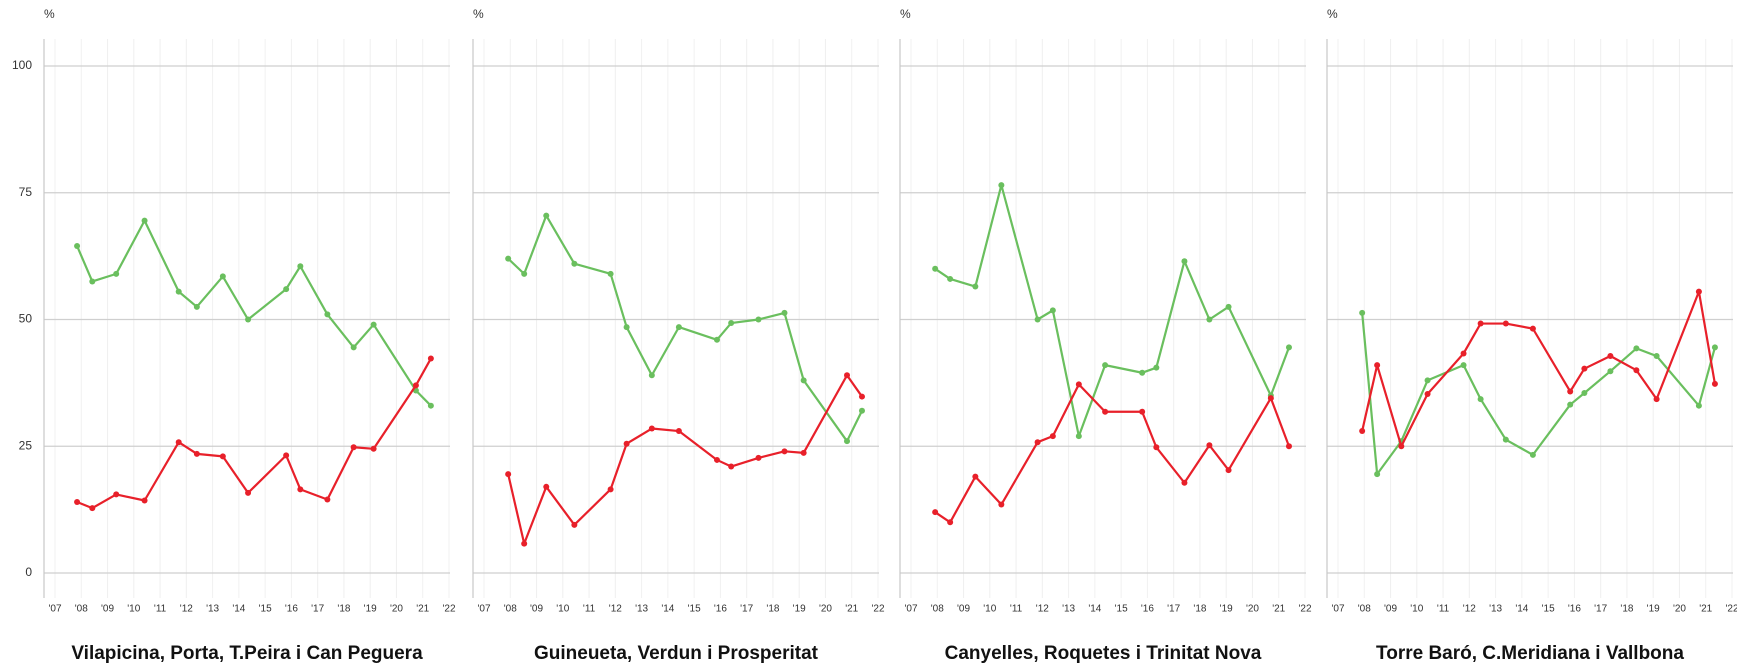 Image resolution: width=1737 pixels, height=666 pixels. What do you see at coordinates (1103, 653) in the screenshot?
I see `panel-title: Canyelles, Roquetes i Trinitat Nova` at bounding box center [1103, 653].